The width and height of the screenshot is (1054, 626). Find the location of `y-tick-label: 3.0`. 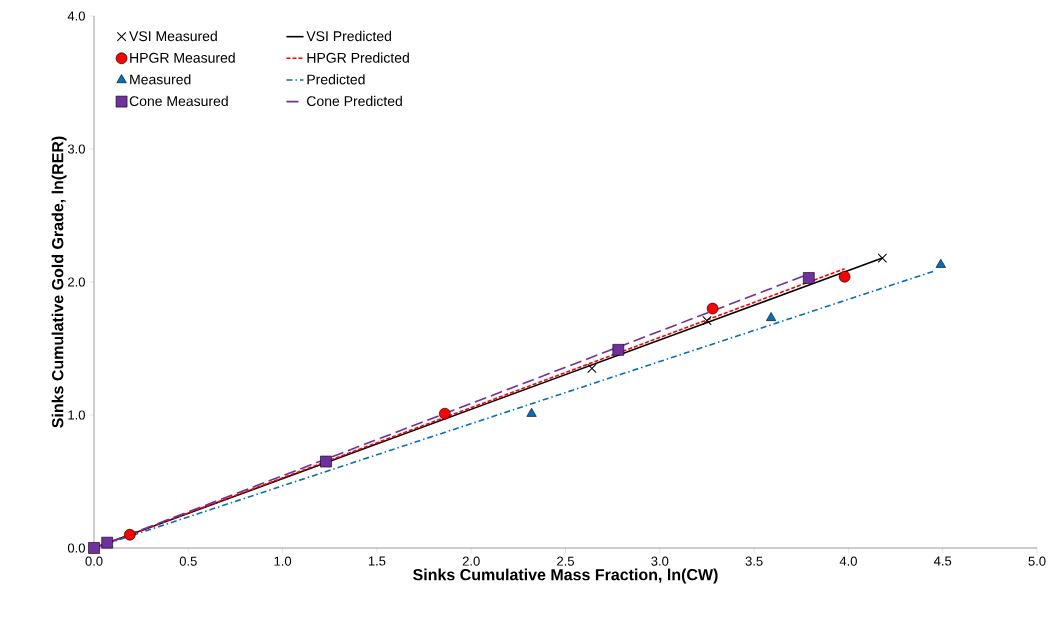

y-tick-label: 3.0 is located at coordinates (76, 149).